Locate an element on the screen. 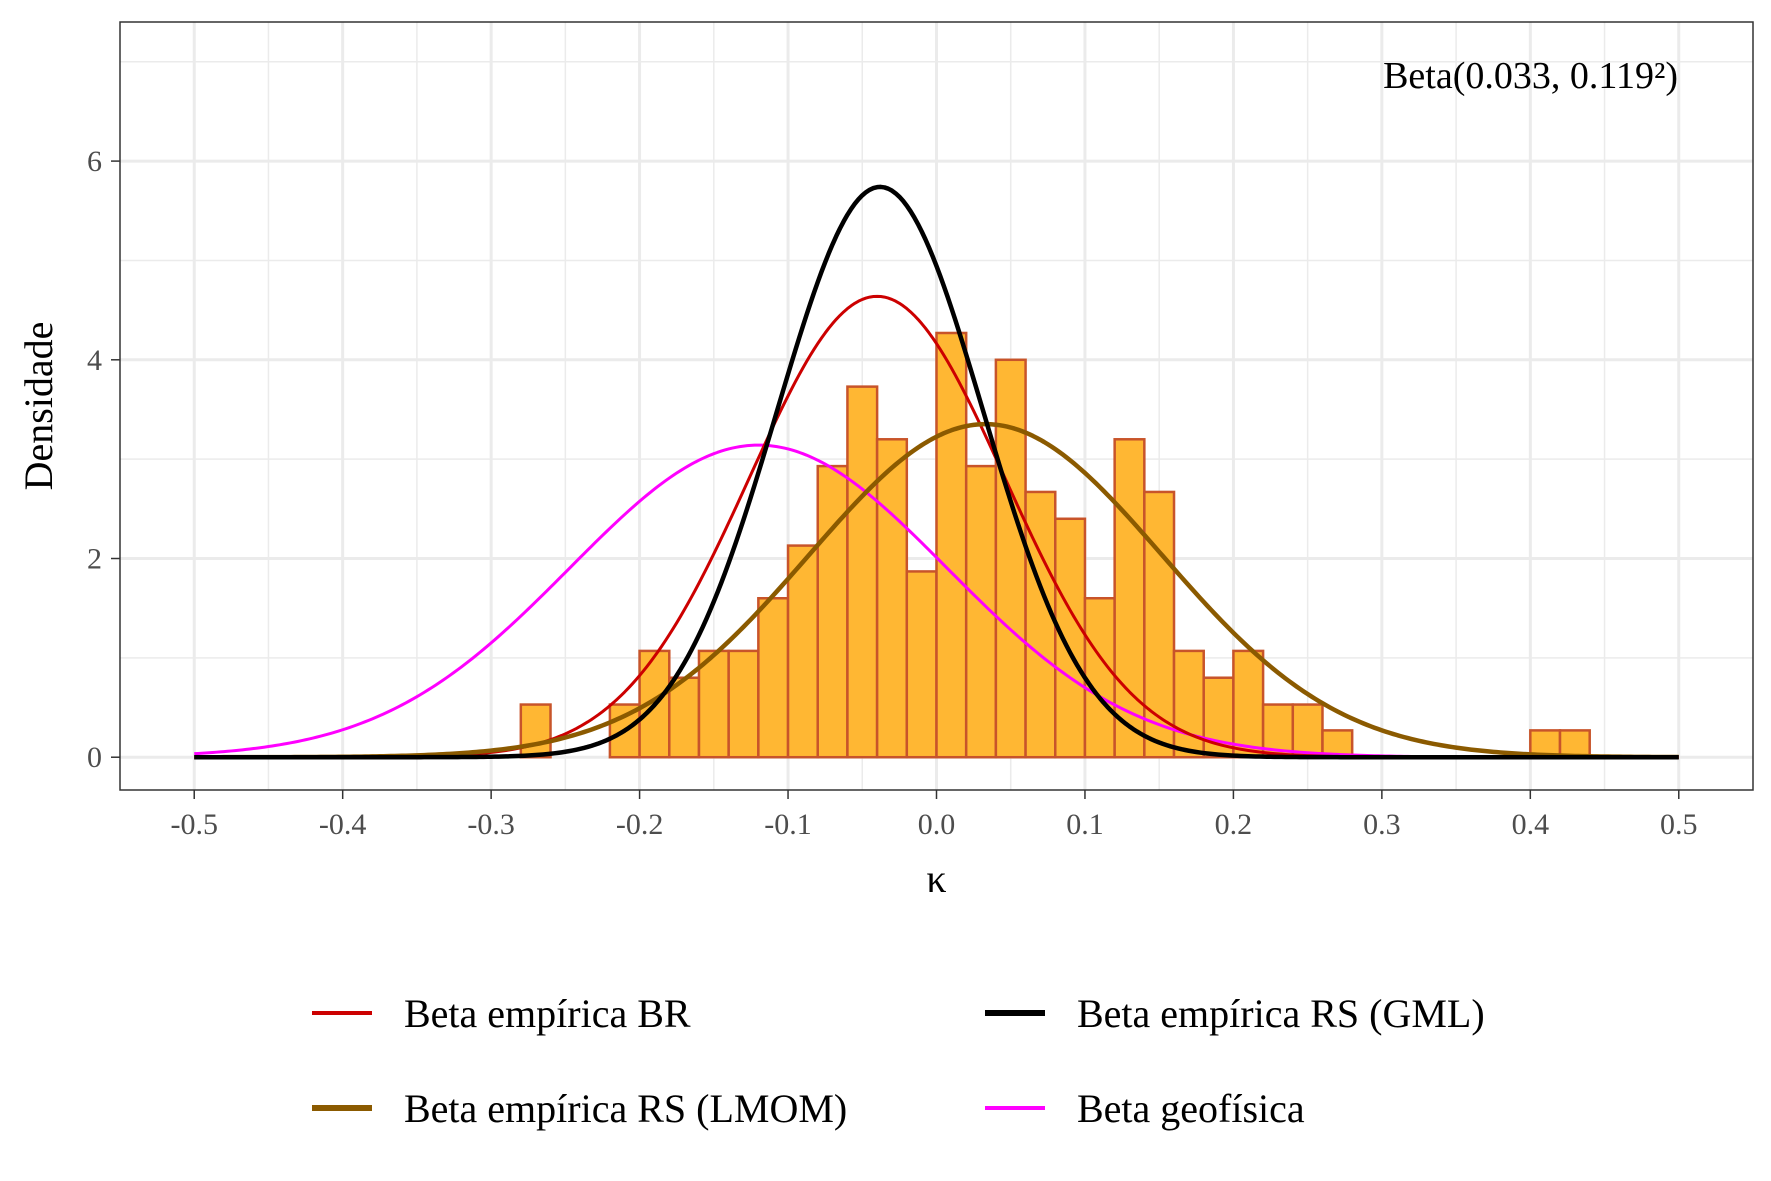 The image size is (1771, 1181). x-tick-label: -0.2 is located at coordinates (640, 824).